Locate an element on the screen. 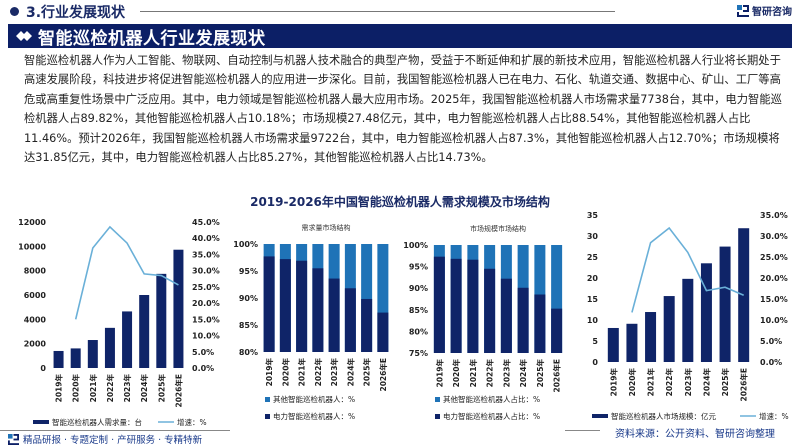 Image resolution: width=800 pixels, height=448 pixels. section-label: 3.行业发展现状 is located at coordinates (76, 13).